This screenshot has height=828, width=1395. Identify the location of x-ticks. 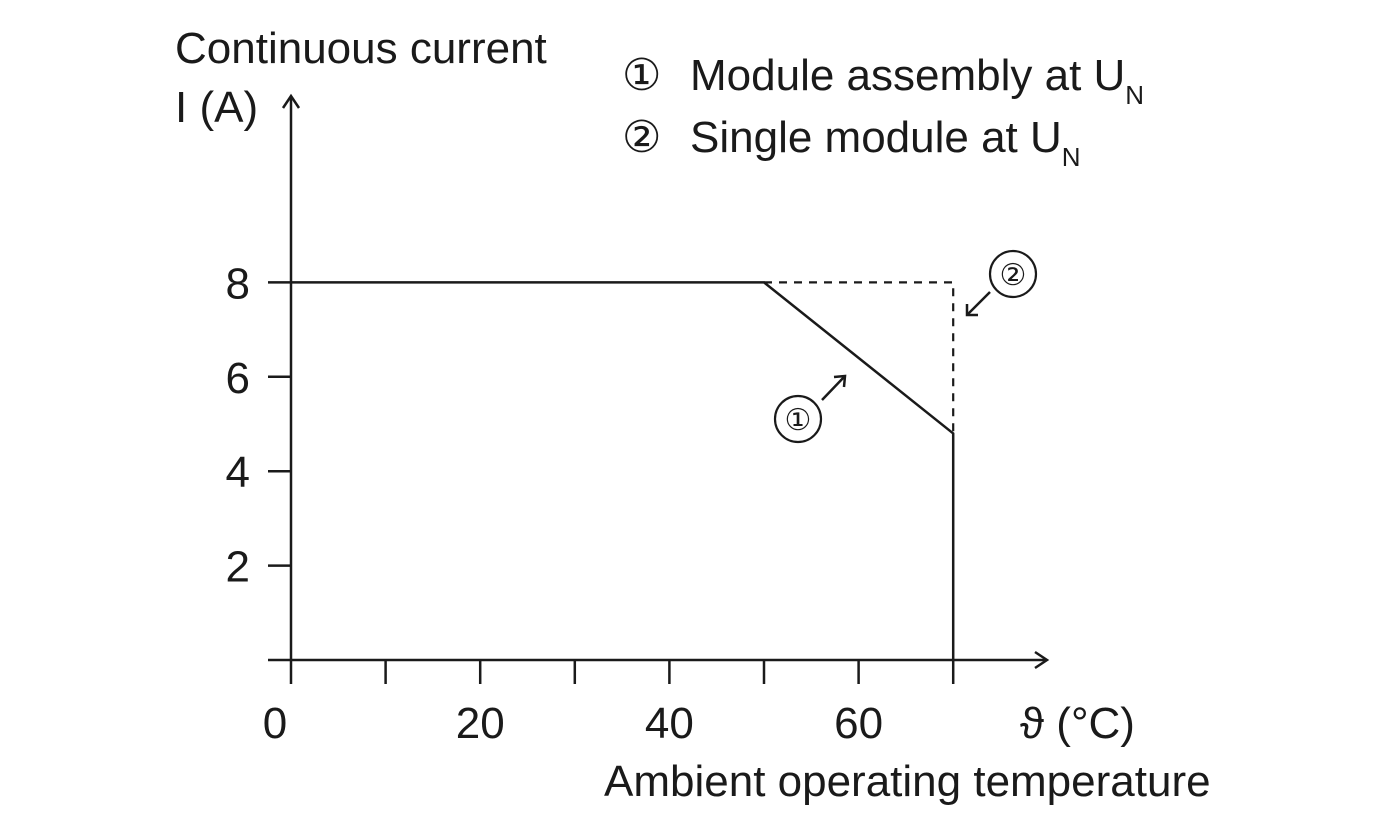
(622, 672).